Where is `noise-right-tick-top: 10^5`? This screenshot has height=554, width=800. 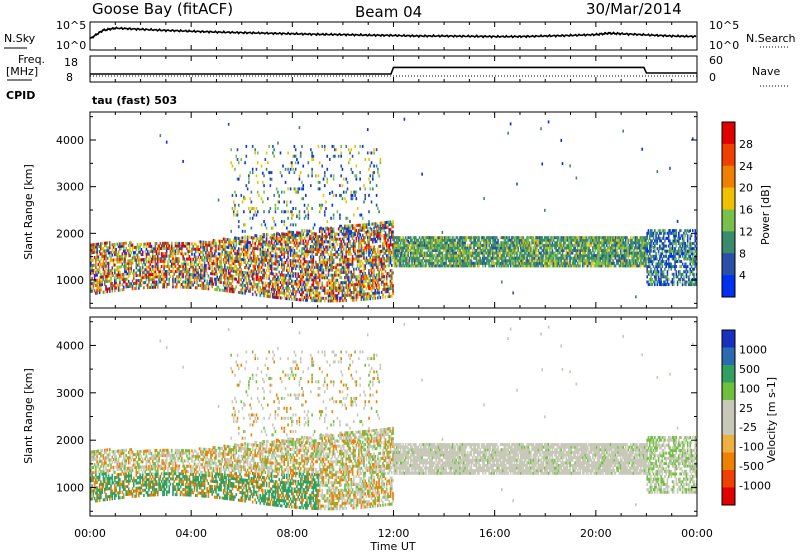
noise-right-tick-top: 10^5 is located at coordinates (724, 25).